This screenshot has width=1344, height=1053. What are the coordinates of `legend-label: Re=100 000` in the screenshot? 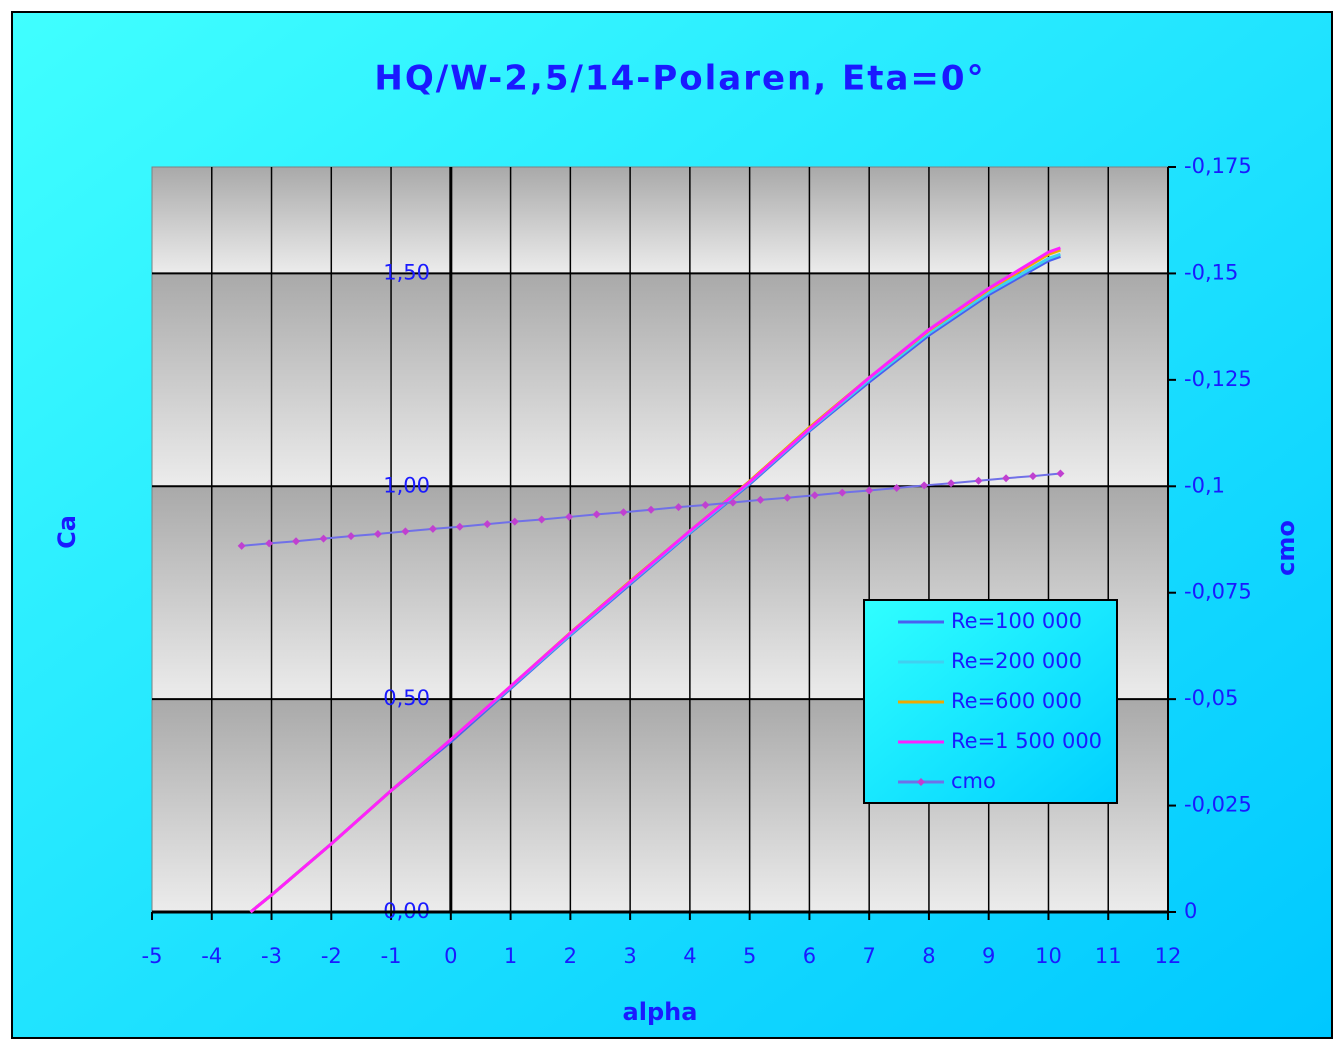 It's located at (1016, 621).